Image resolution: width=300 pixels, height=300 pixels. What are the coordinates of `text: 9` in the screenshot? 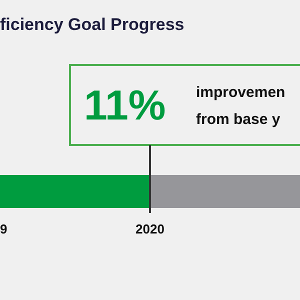 It's located at (4, 229).